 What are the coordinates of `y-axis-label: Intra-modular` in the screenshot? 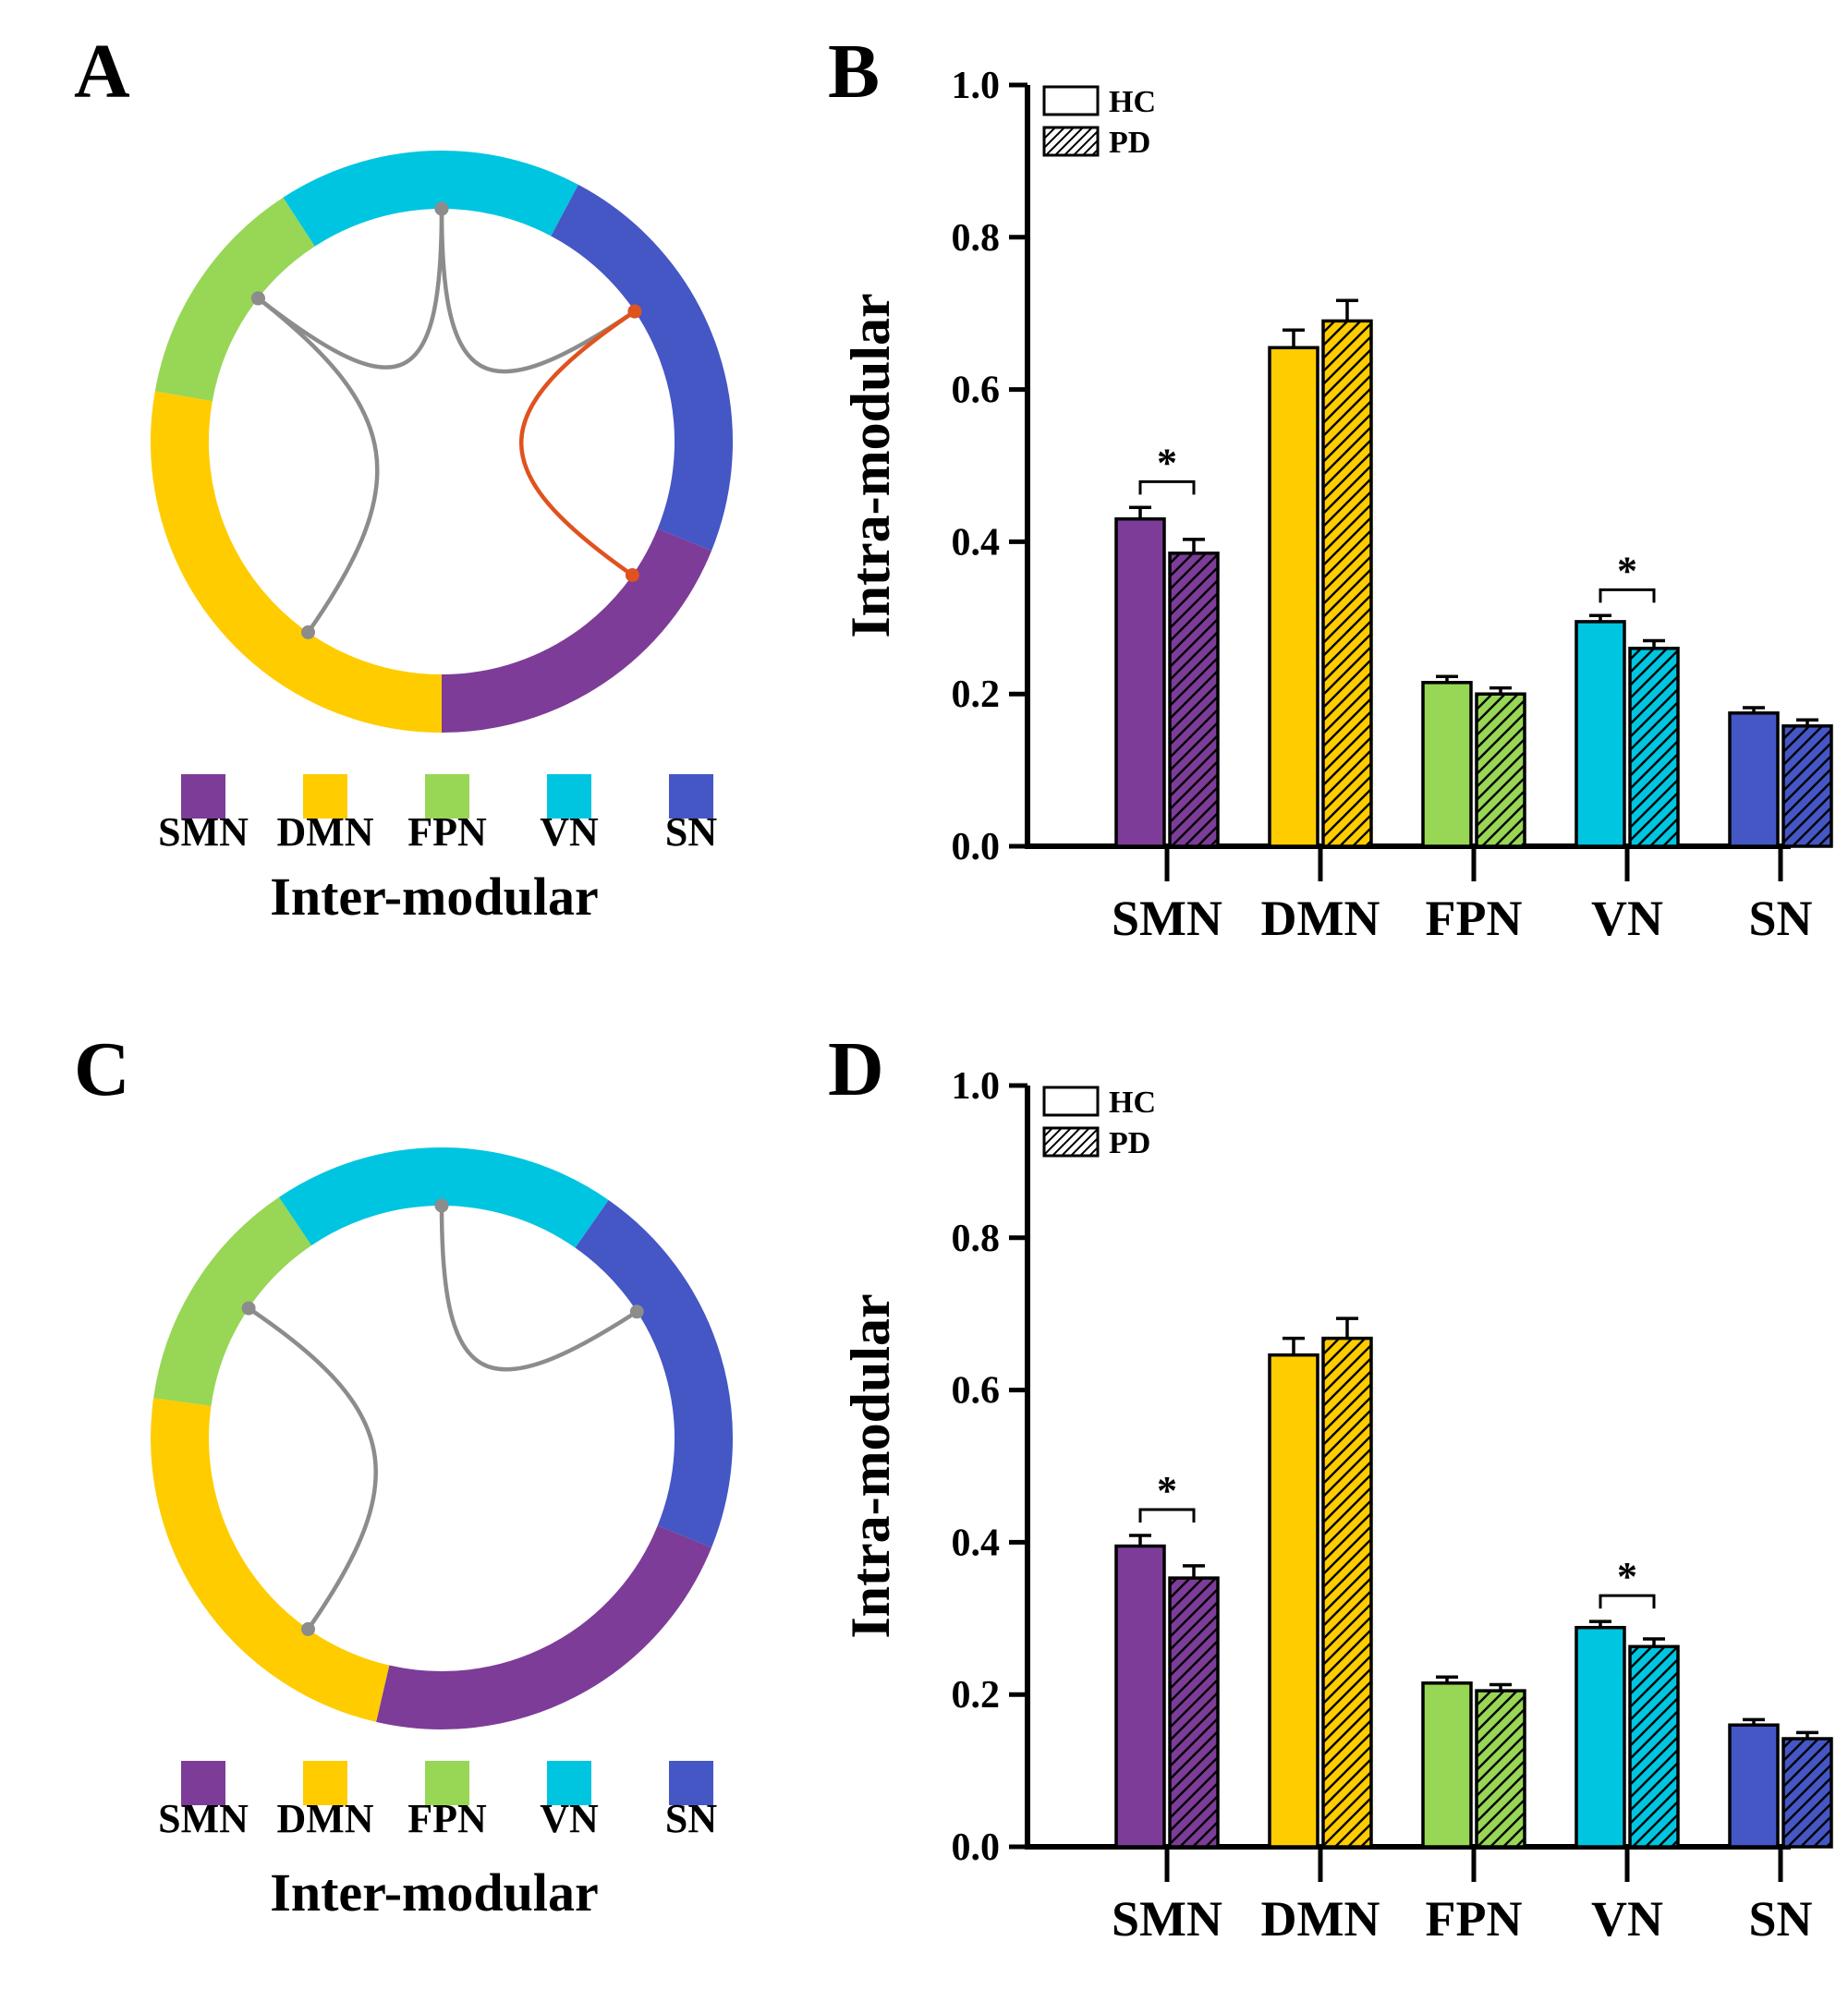 It's located at (871, 465).